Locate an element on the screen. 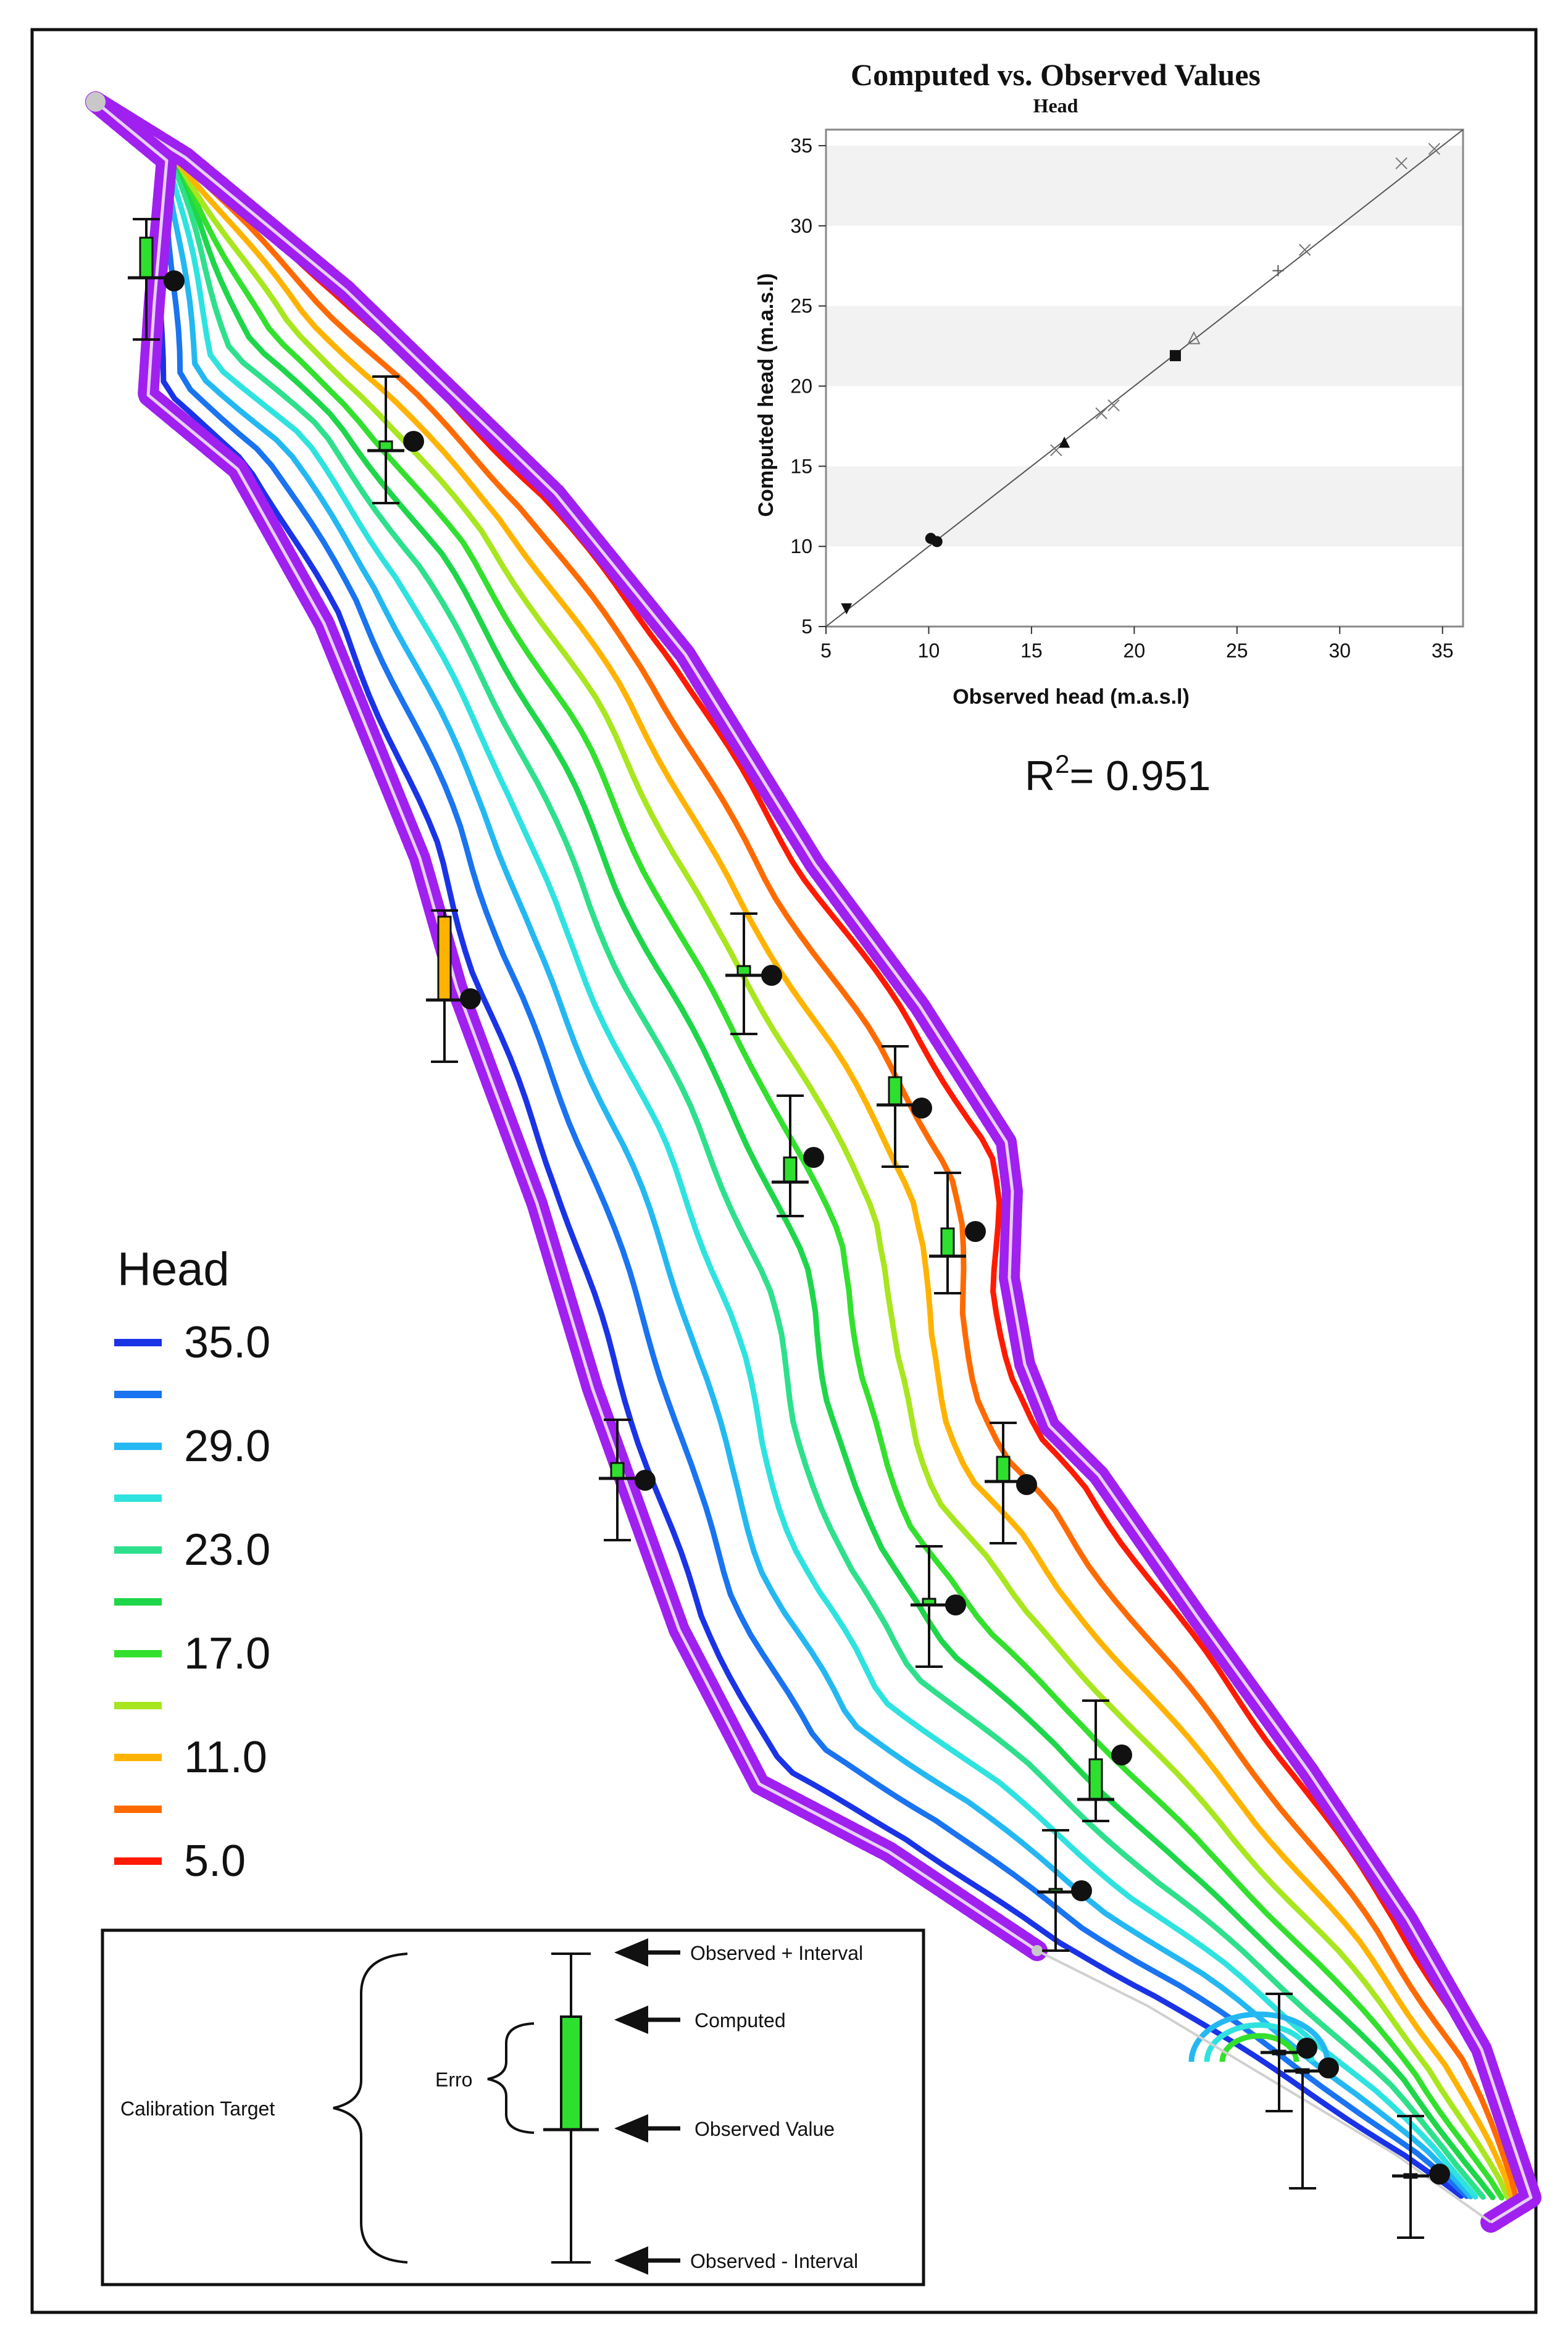 The width and height of the screenshot is (1568, 2342). legend-label: 11.0 is located at coordinates (225, 1757).